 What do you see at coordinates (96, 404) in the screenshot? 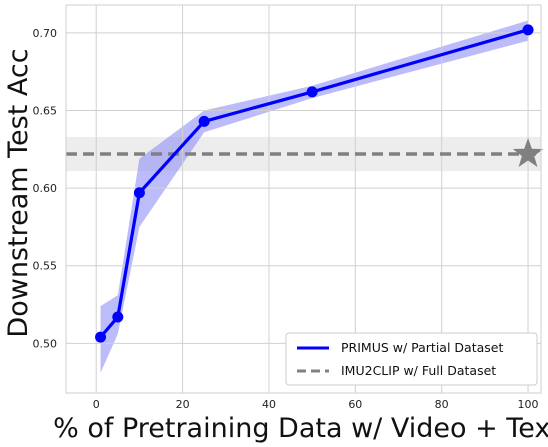
I see `x-tick-label: 0` at bounding box center [96, 404].